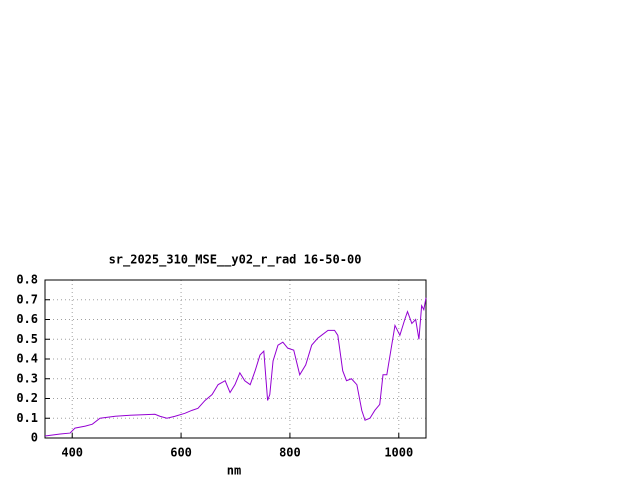 Image resolution: width=640 pixels, height=480 pixels. I want to click on y-tick-label: 0.3, so click(27, 378).